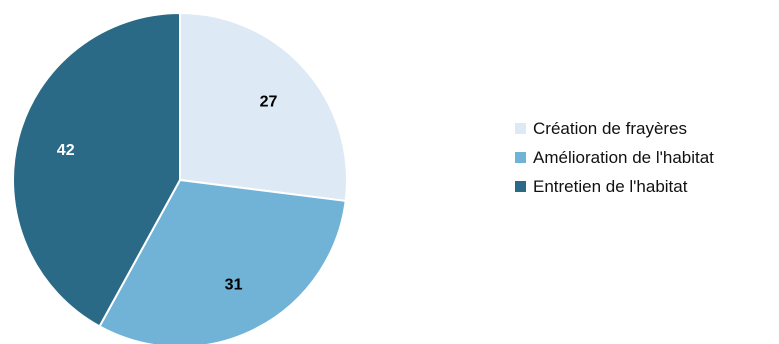  I want to click on legend-item-creation: Création de frayères, so click(614, 128).